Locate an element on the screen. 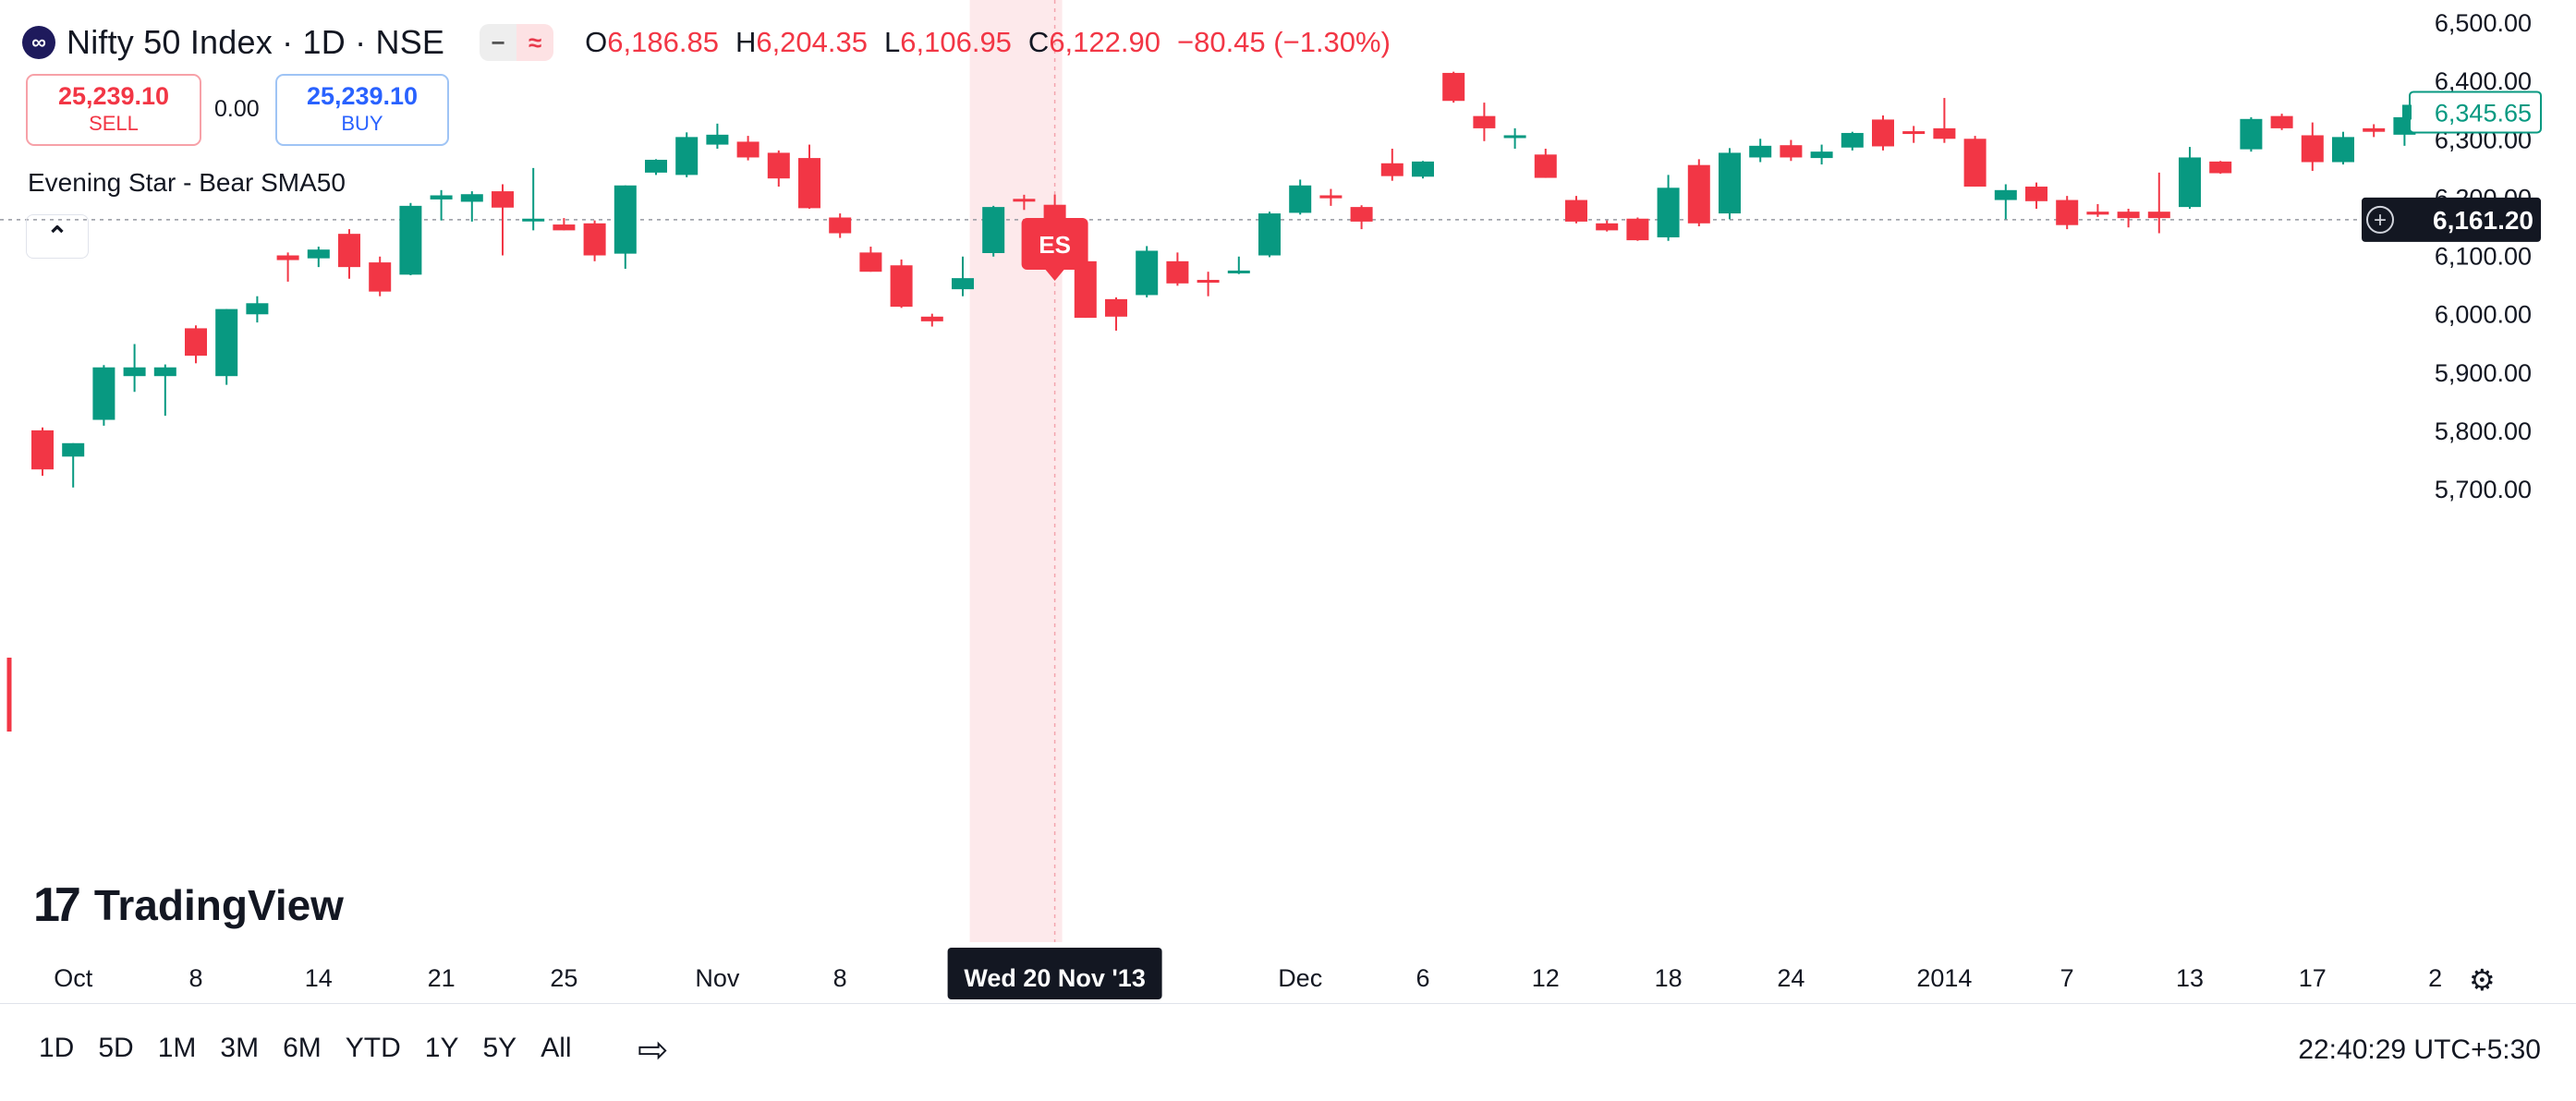  range-1d: 1D is located at coordinates (57, 1048).